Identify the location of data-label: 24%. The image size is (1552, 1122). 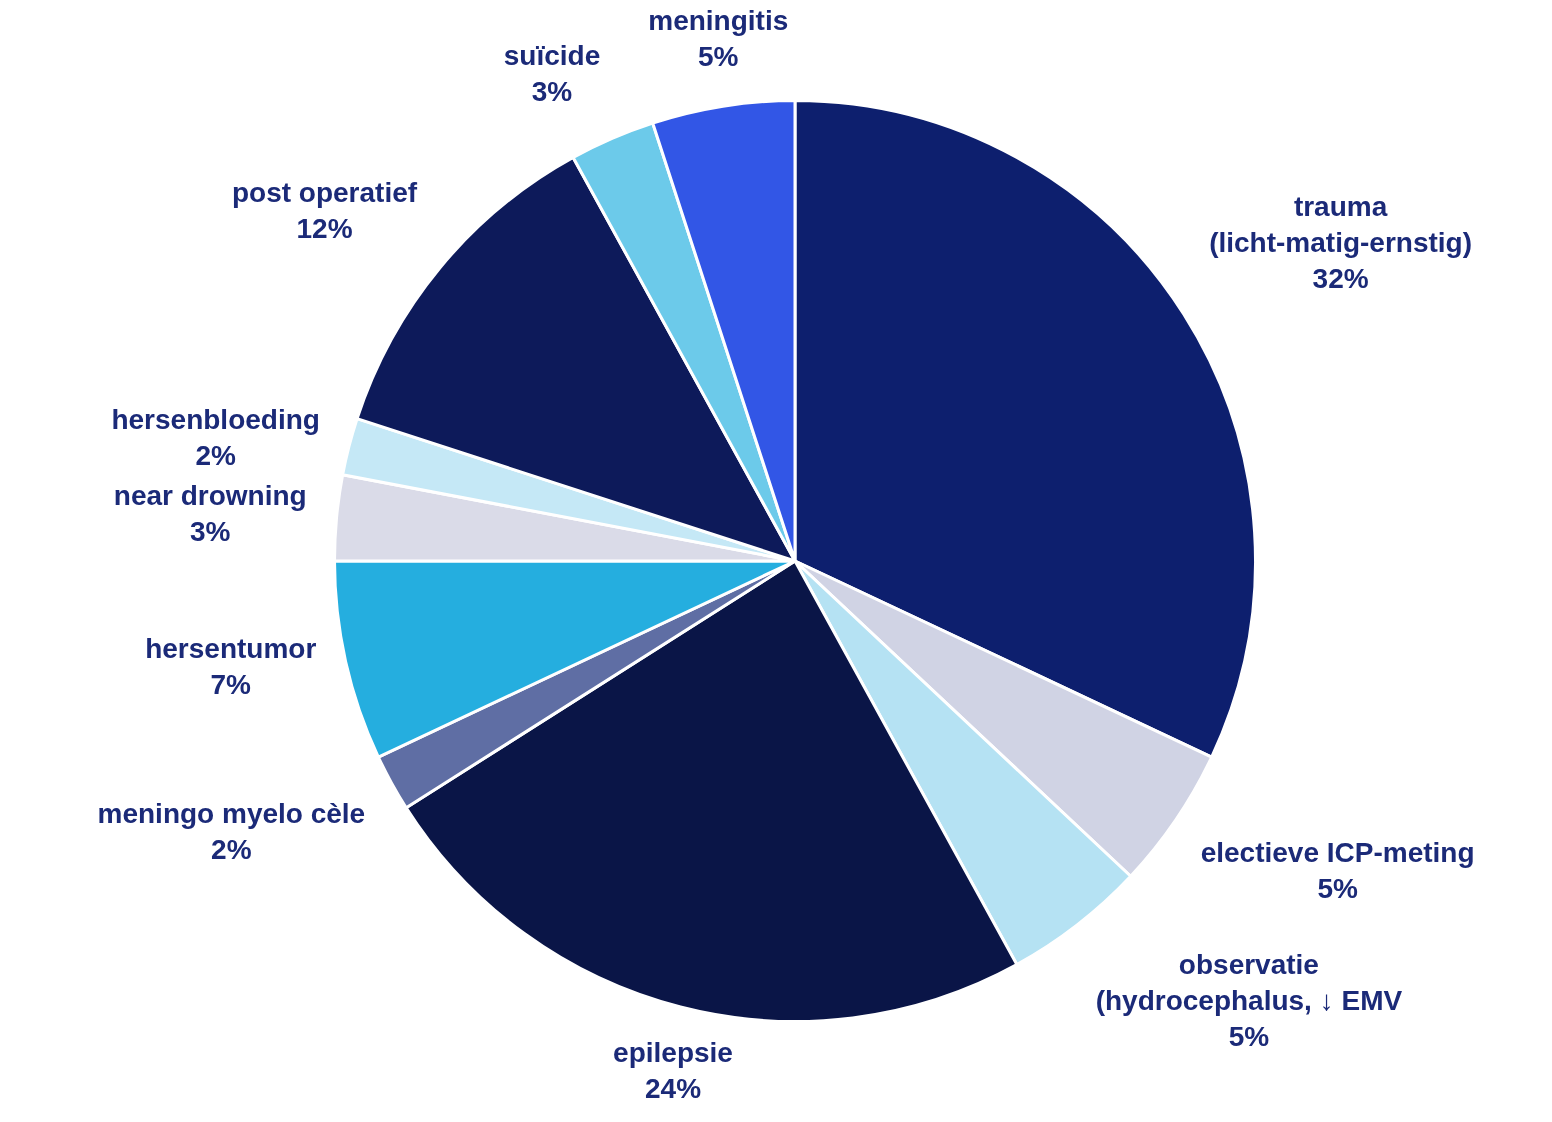
(673, 1088).